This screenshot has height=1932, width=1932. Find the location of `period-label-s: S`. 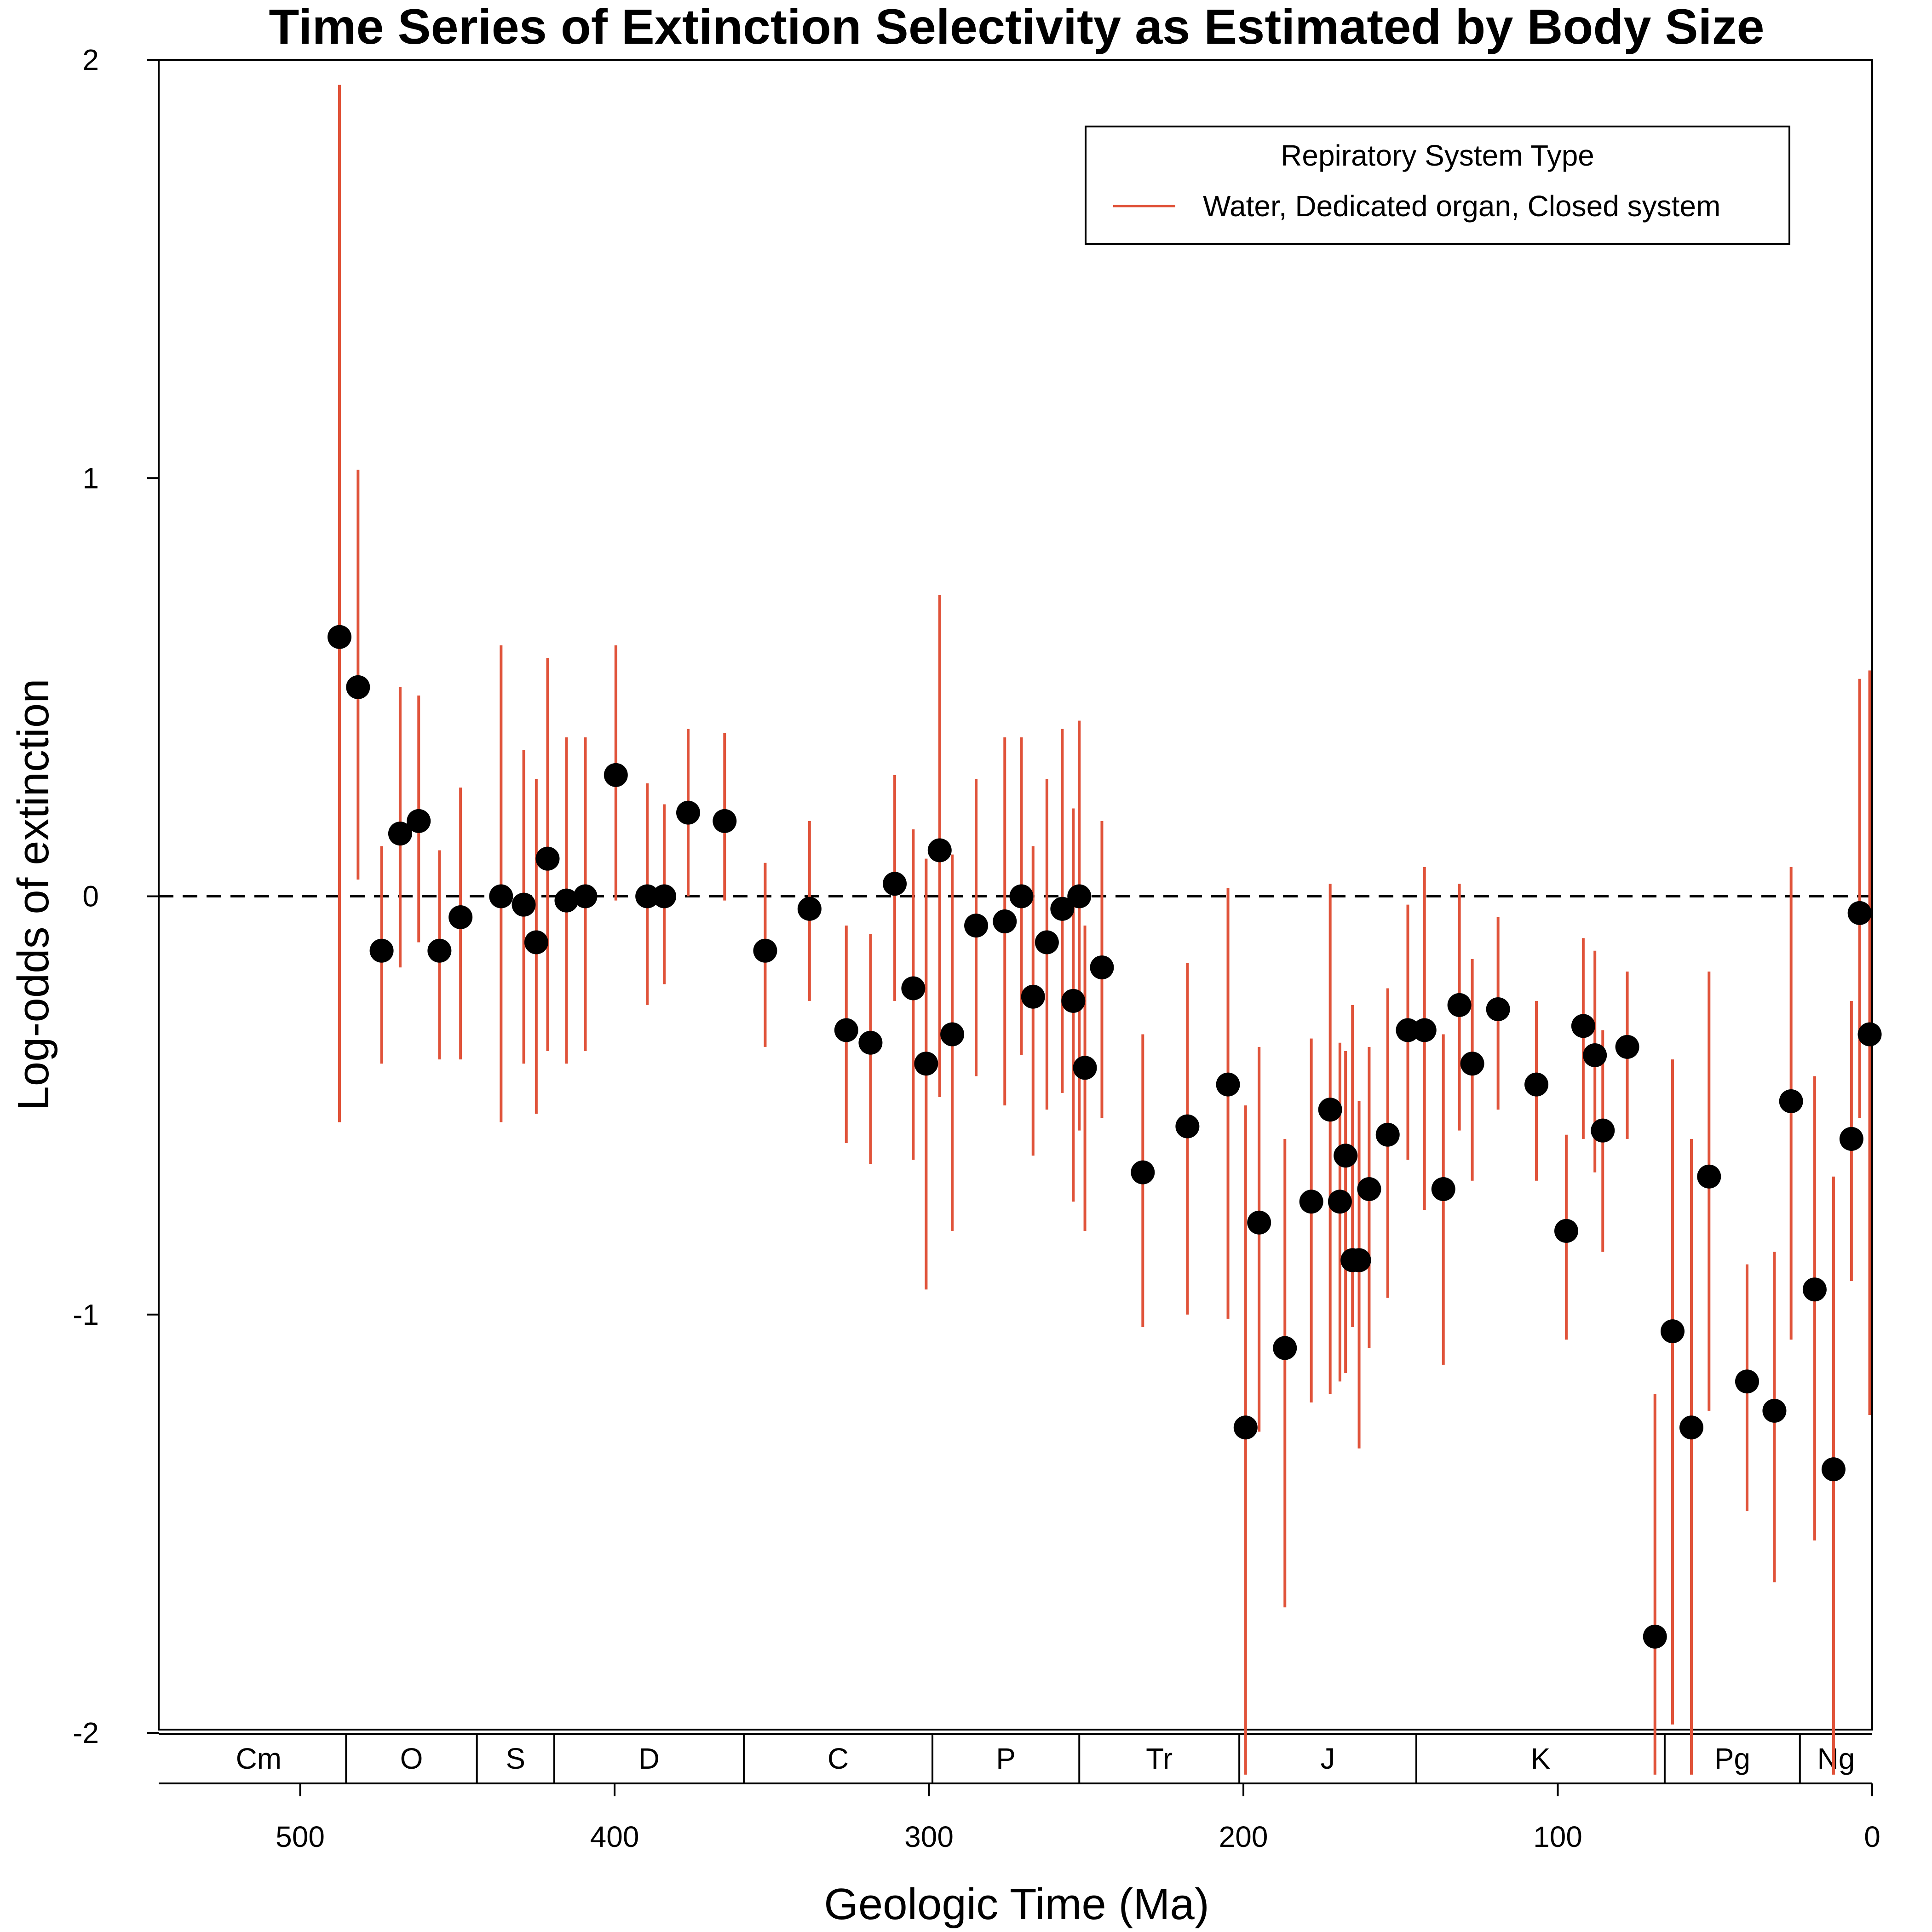

period-label-s: S is located at coordinates (515, 1758).